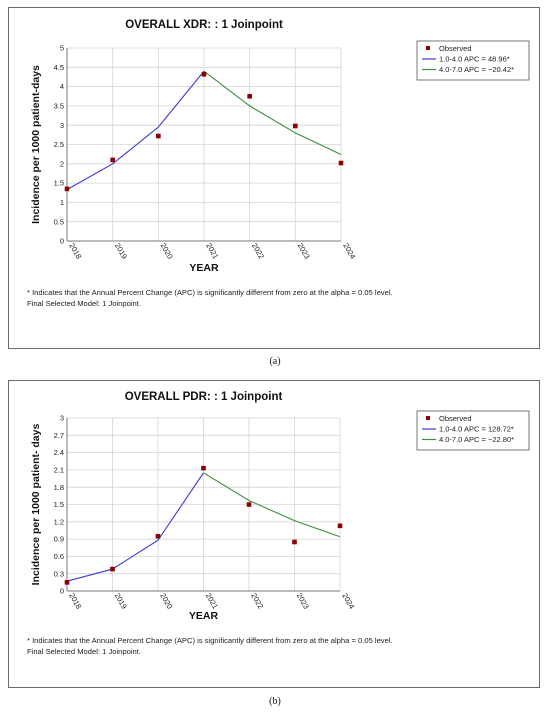 The image size is (550, 716). What do you see at coordinates (476, 69) in the screenshot?
I see `legend-segment-label-2: 4.0-7.0 APC = −20.42*` at bounding box center [476, 69].